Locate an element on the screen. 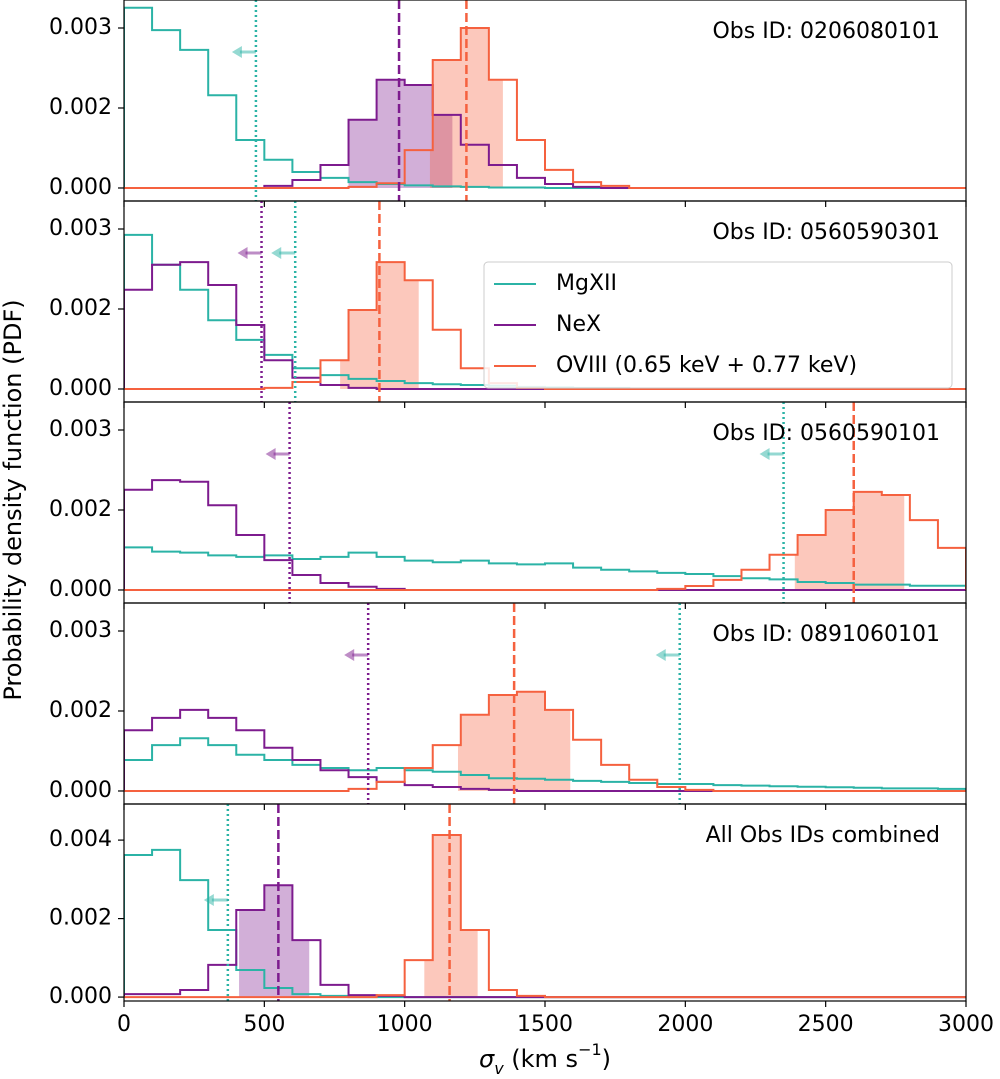 This screenshot has width=1000, height=1079. x-axis-label-part: σ is located at coordinates (487, 1059).